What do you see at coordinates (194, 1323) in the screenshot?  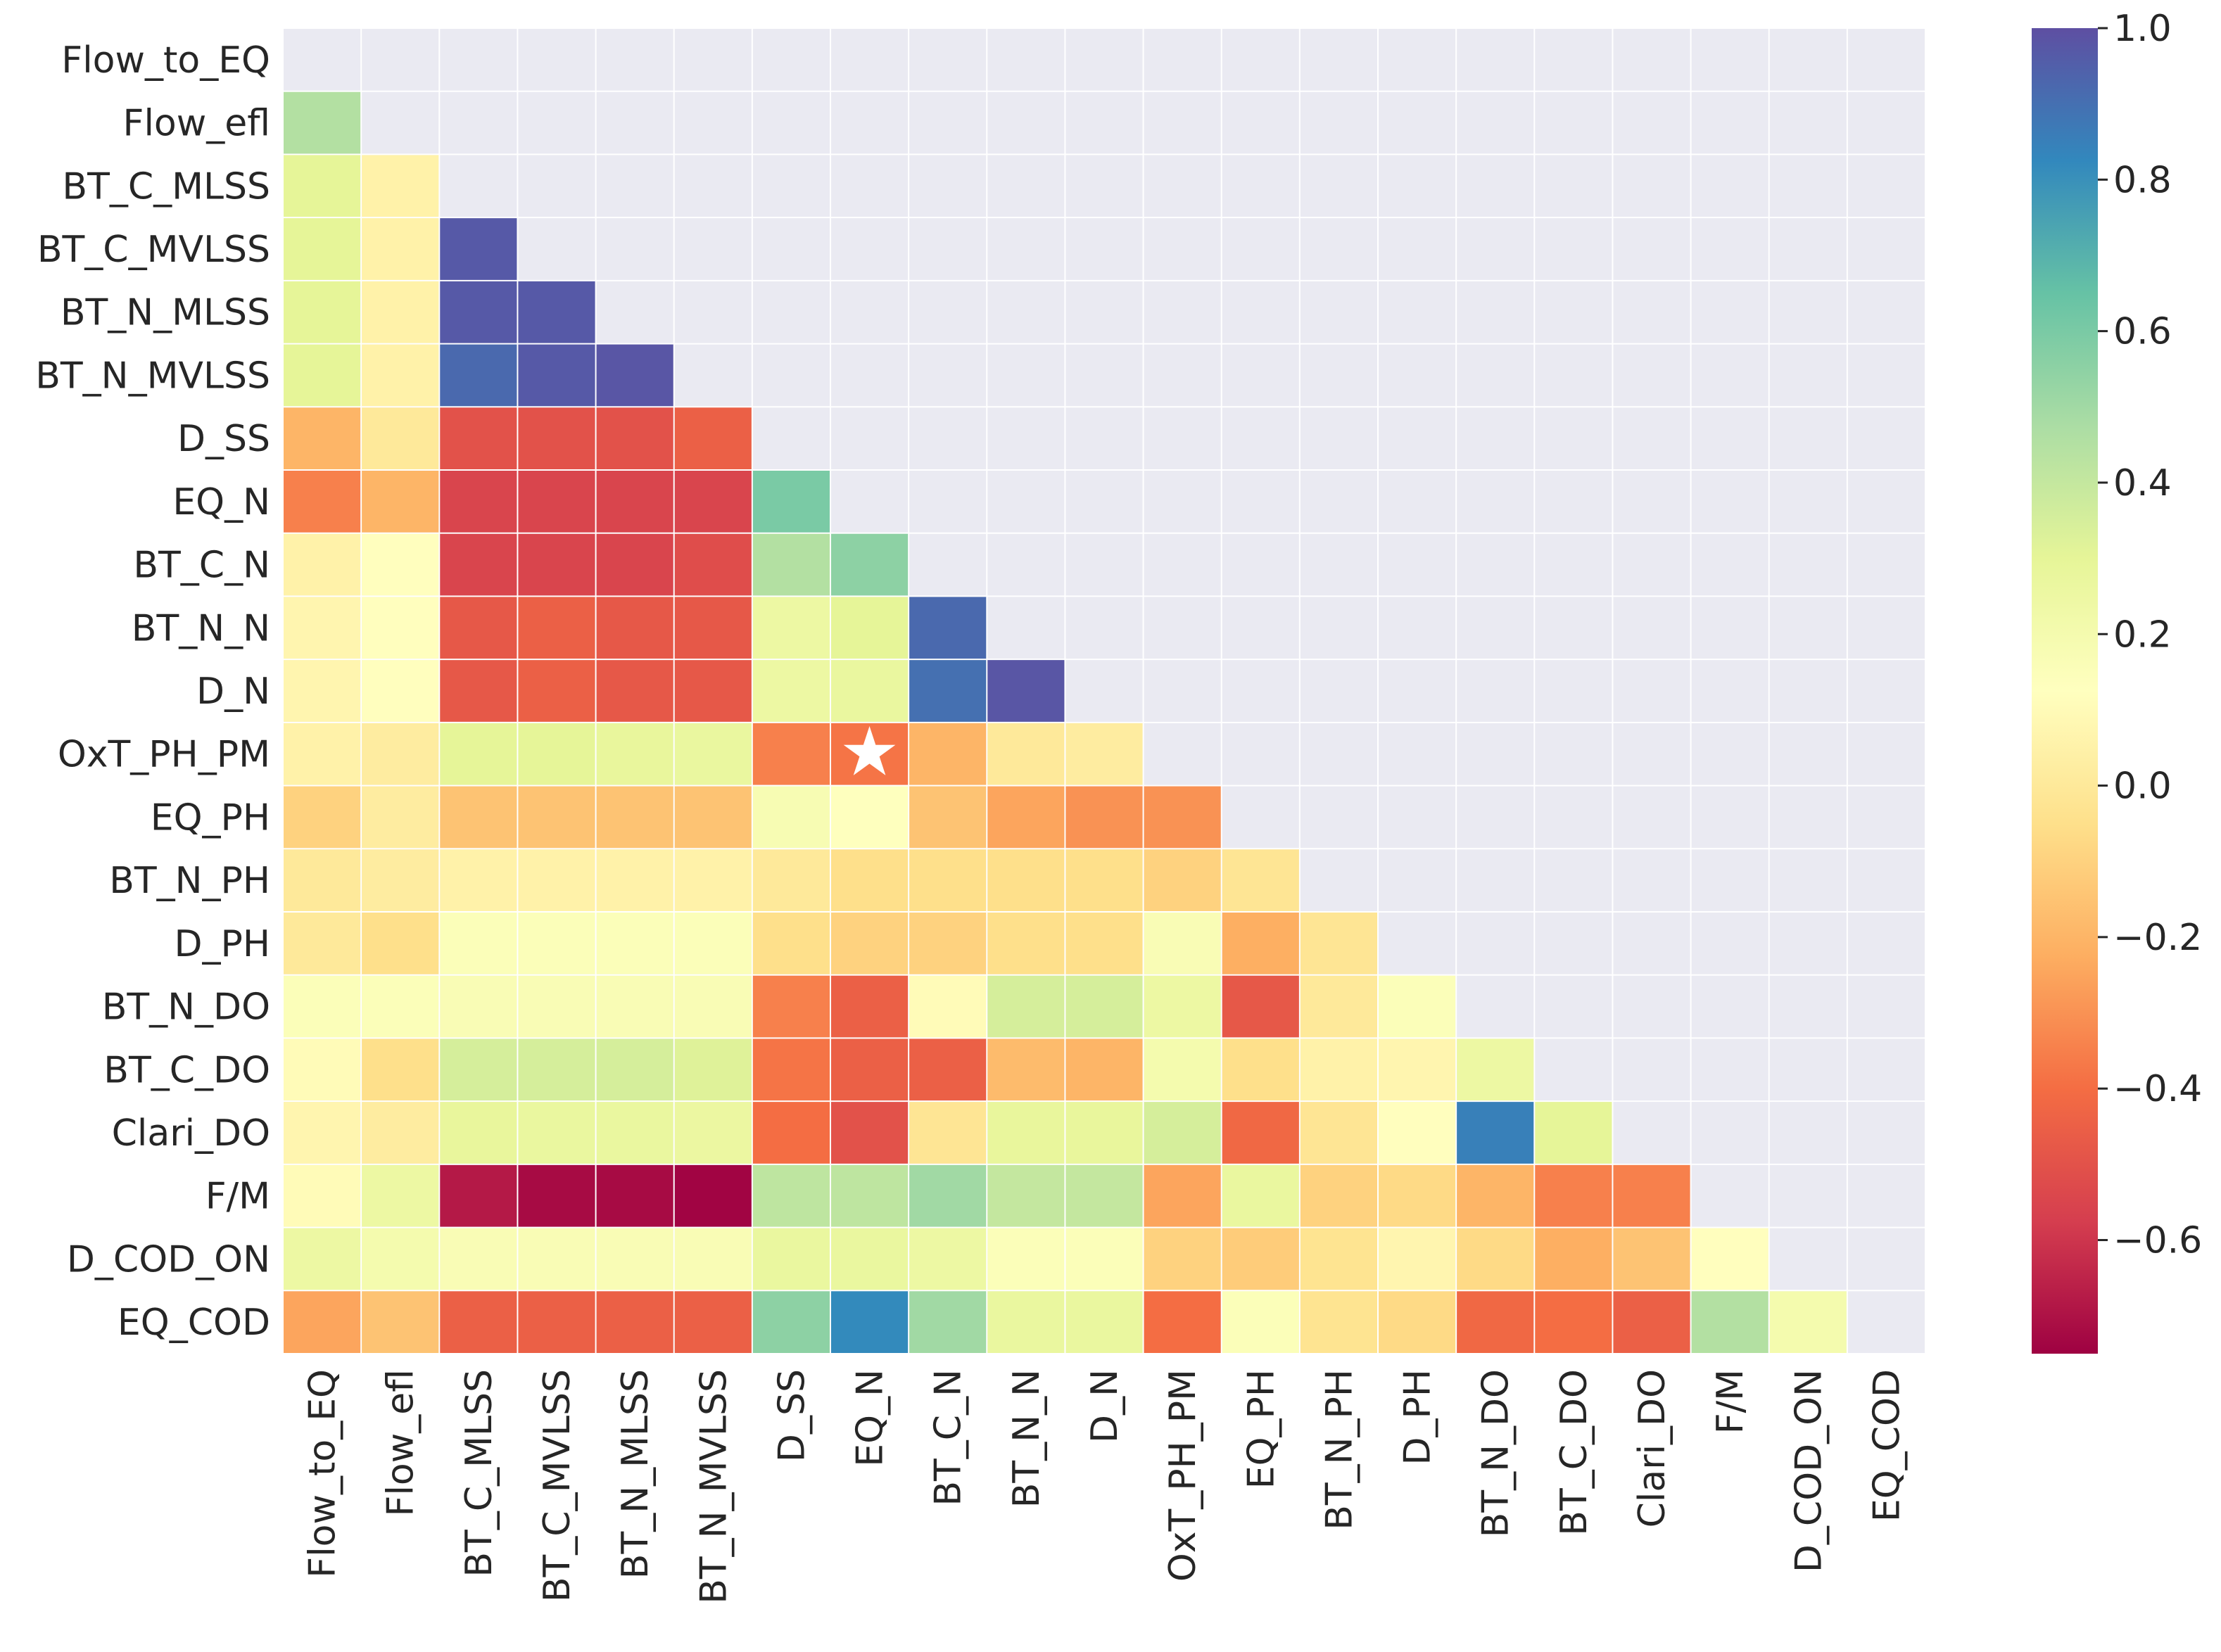 I see `y-tick-label: EQ_COD` at bounding box center [194, 1323].